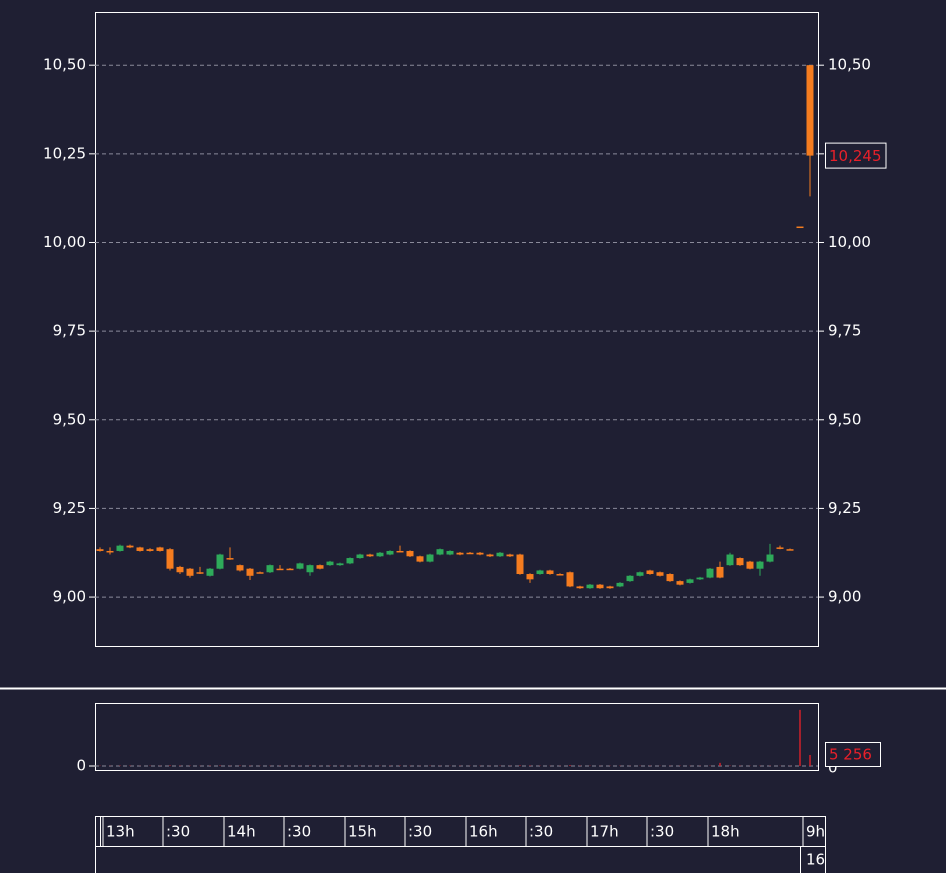 The width and height of the screenshot is (946, 873). Describe the element at coordinates (815, 860) in the screenshot. I see `date-label: 16` at that location.